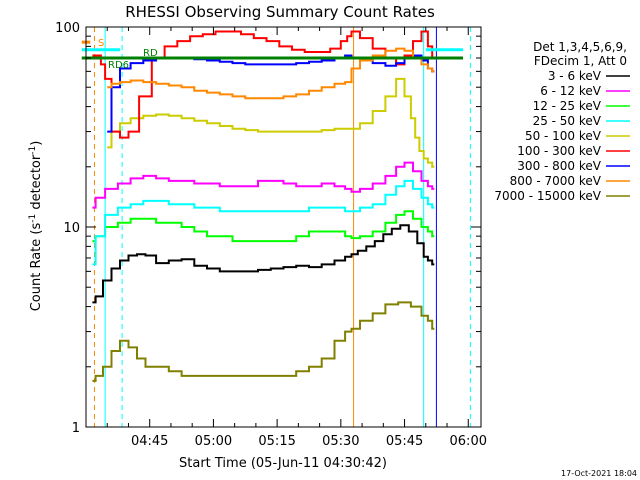 Image resolution: width=640 pixels, height=480 pixels. What do you see at coordinates (567, 106) in the screenshot?
I see `legend-label-12-25-kev: 12 - 25 keV` at bounding box center [567, 106].